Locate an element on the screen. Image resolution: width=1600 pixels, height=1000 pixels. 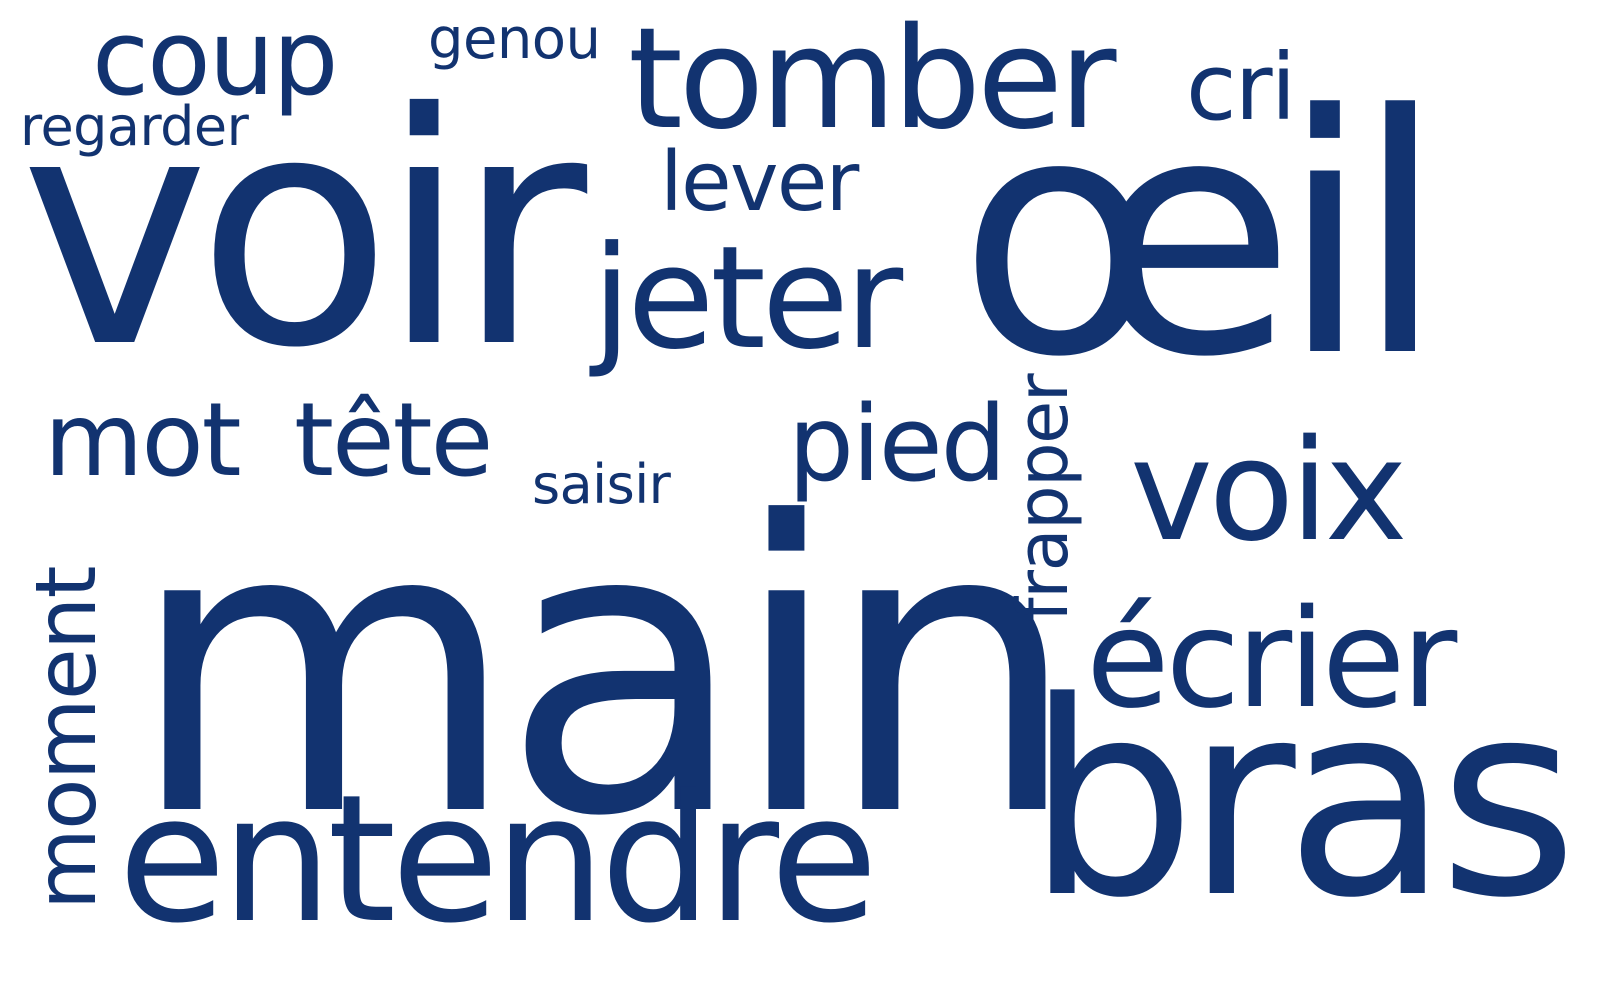
word-cri: cri is located at coordinates (1241, 87).